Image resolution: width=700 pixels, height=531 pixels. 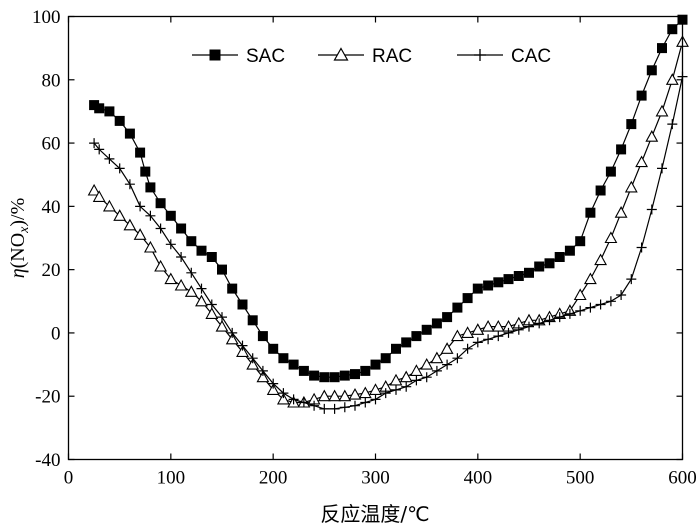 What do you see at coordinates (171, 478) in the screenshot?
I see `x-tick-label: 100` at bounding box center [171, 478].